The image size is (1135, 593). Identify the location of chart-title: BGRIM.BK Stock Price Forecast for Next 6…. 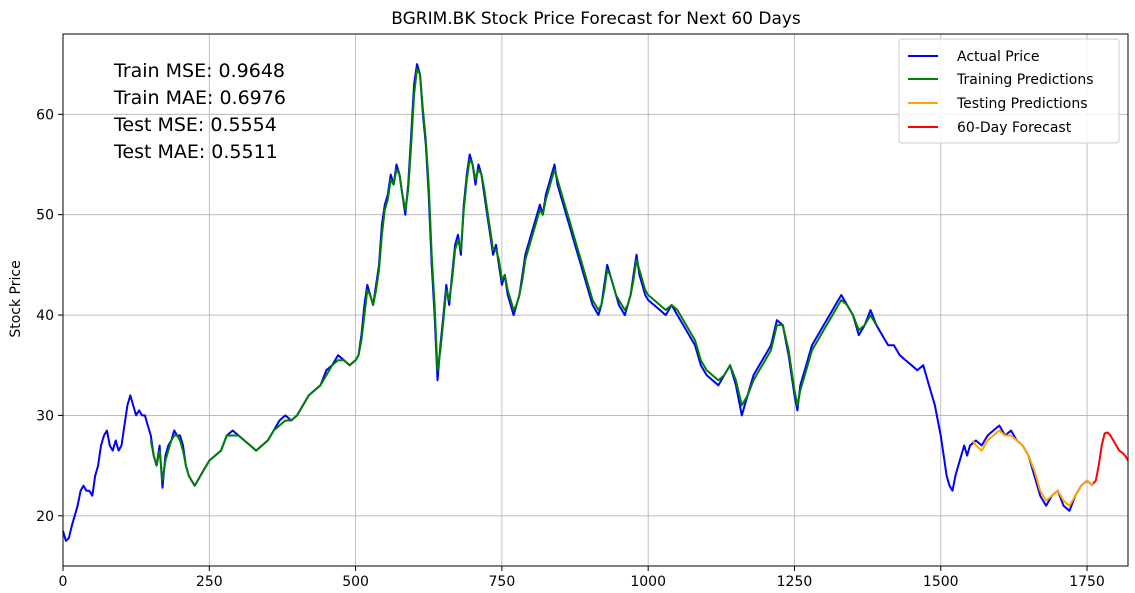
(596, 19).